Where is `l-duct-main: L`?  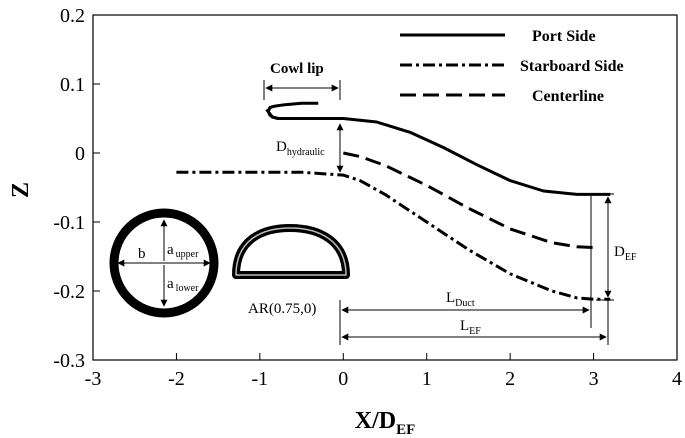
l-duct-main: L is located at coordinates (450, 298).